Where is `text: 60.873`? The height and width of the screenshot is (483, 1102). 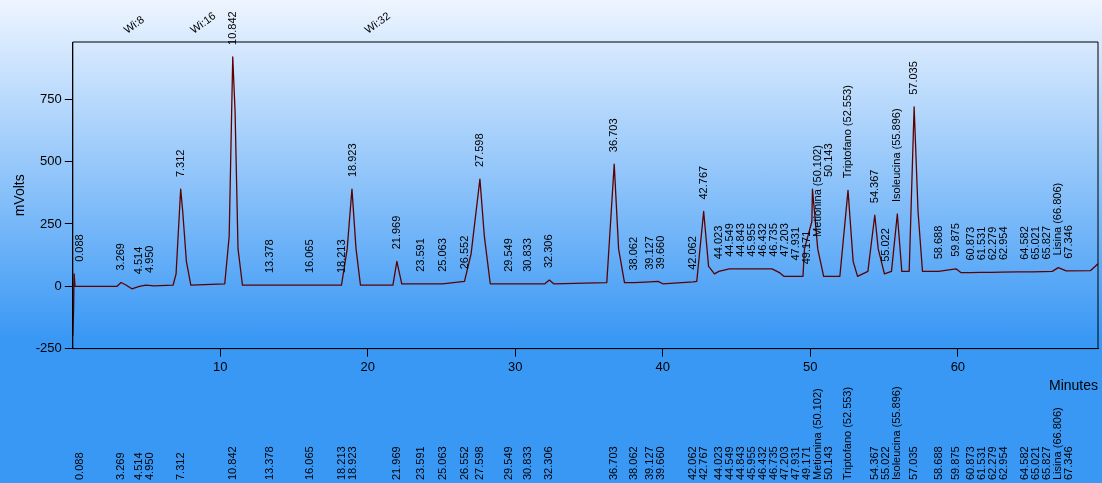
text: 60.873 is located at coordinates (969, 463).